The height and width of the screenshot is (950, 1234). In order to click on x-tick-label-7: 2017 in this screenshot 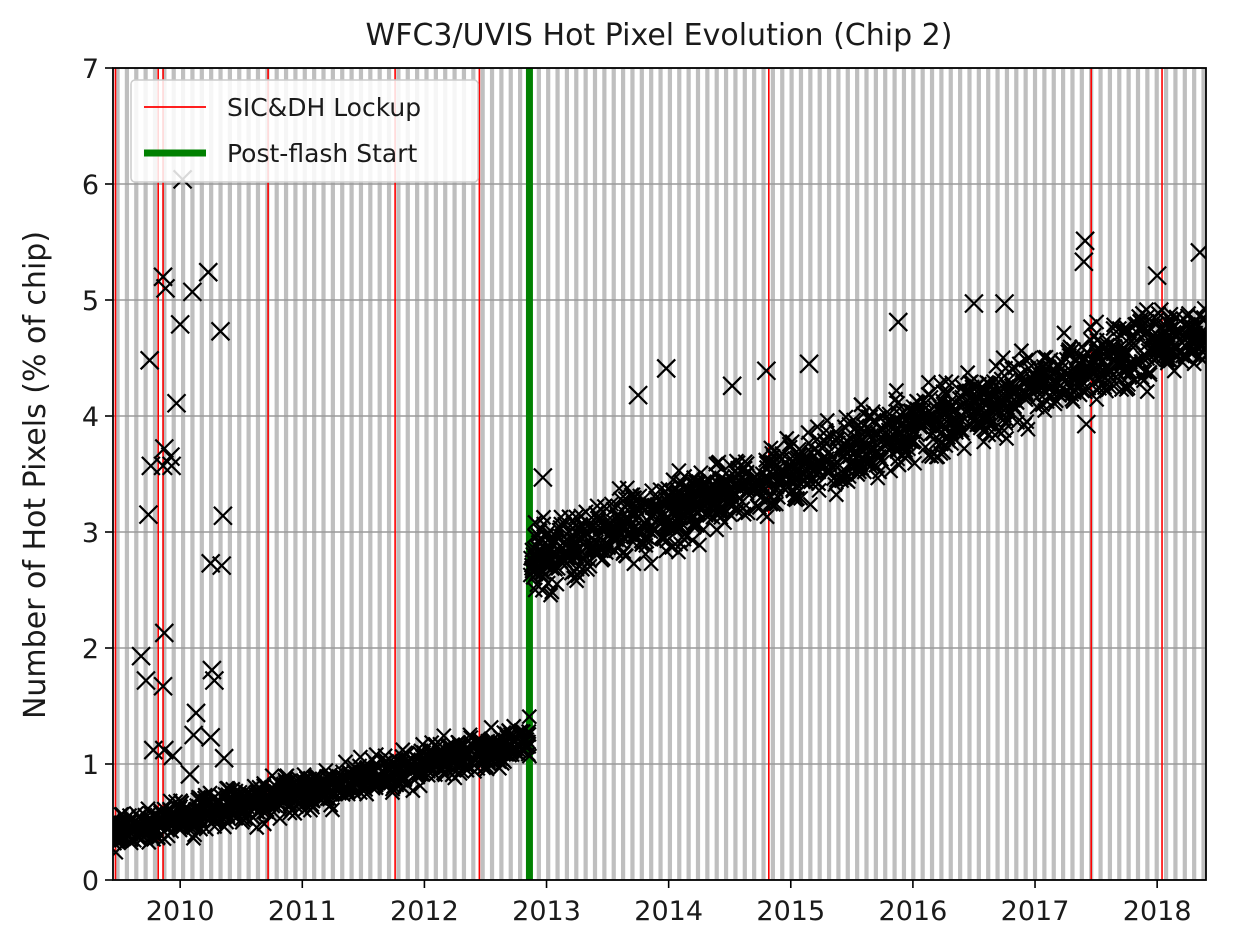, I will do `click(1035, 911)`.